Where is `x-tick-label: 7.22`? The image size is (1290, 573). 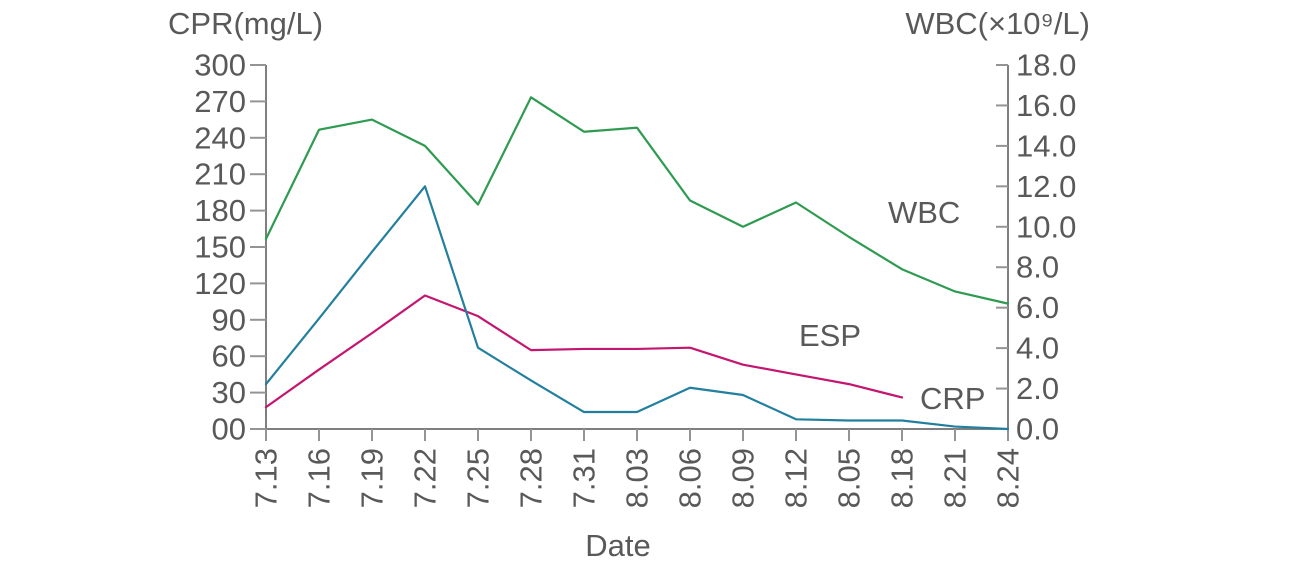 x-tick-label: 7.22 is located at coordinates (425, 478).